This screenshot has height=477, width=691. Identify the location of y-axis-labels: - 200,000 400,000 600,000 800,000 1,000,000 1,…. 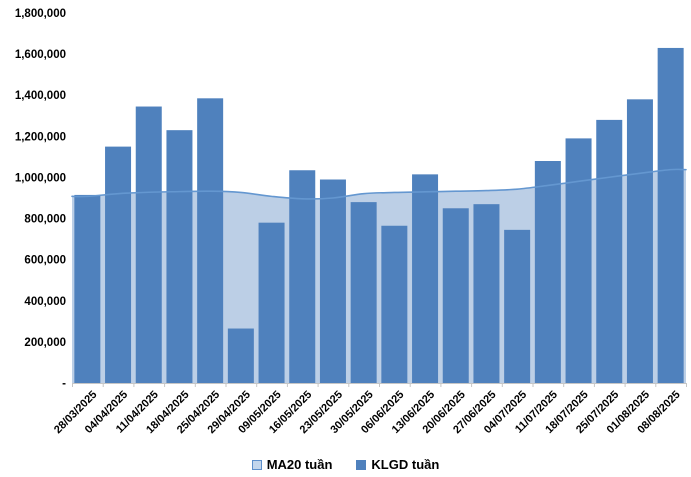
(40, 199).